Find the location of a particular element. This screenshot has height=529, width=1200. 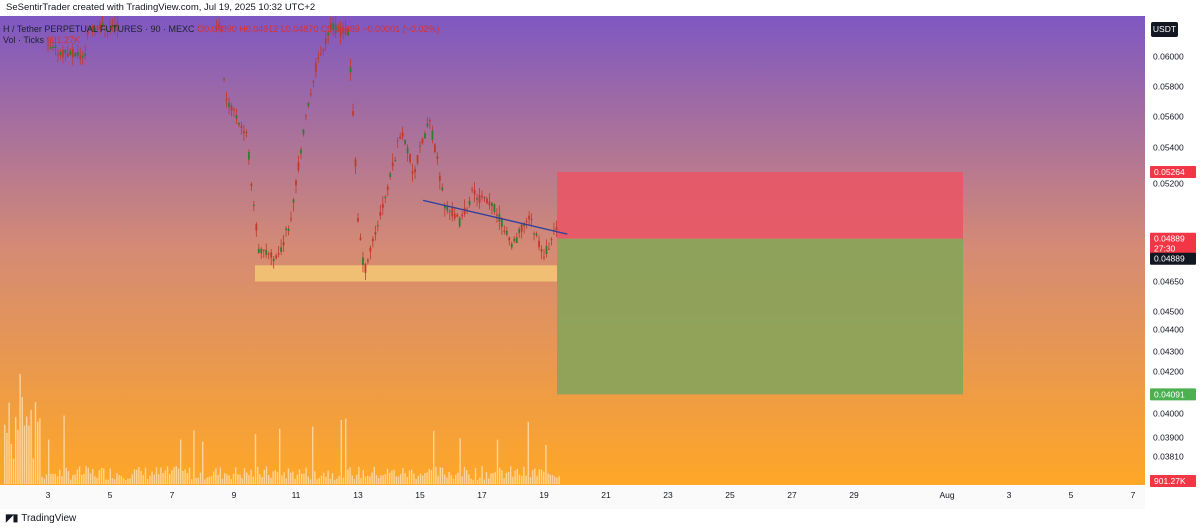

time-tick-label: 21 is located at coordinates (606, 495).